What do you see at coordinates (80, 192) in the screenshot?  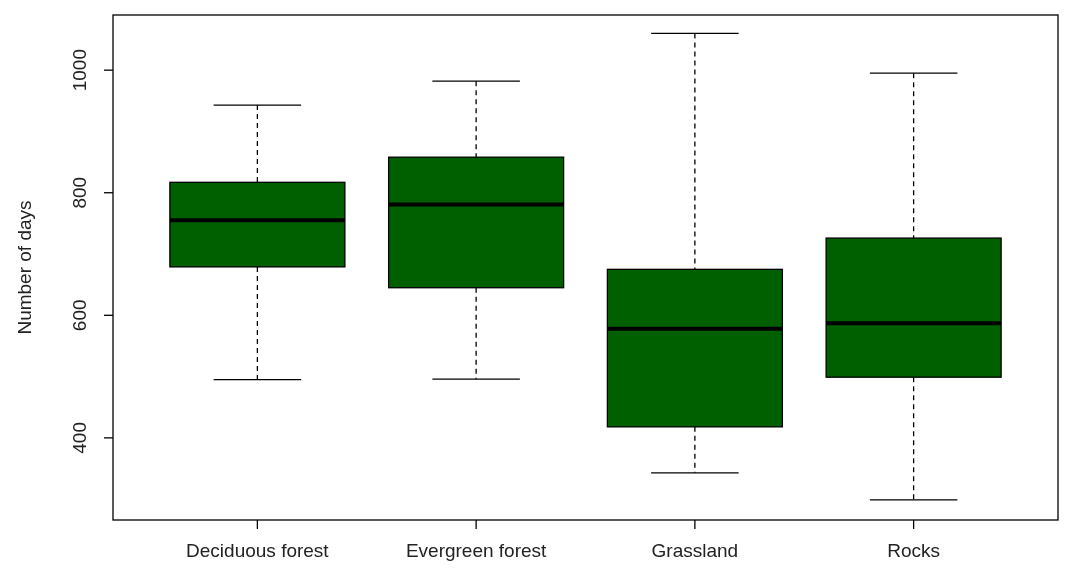 I see `y-tick-label: 800` at bounding box center [80, 192].